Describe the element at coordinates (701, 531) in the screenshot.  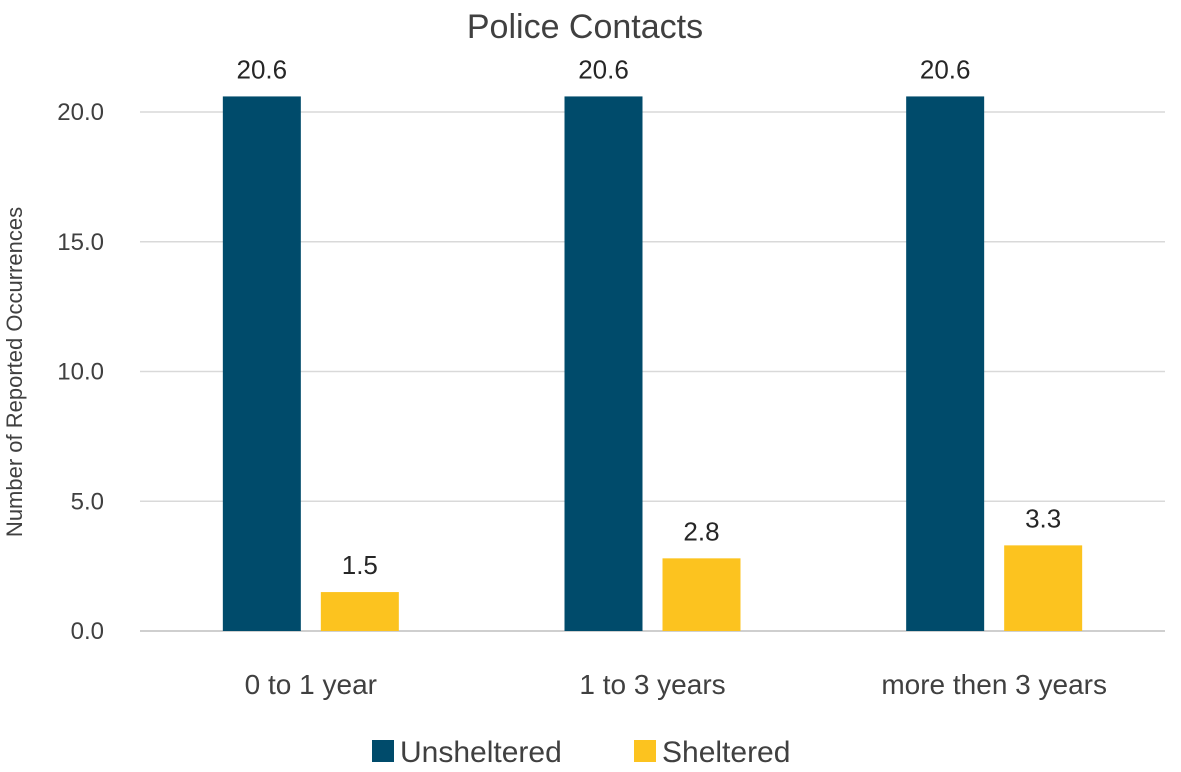
I see `data-label: 2.8` at that location.